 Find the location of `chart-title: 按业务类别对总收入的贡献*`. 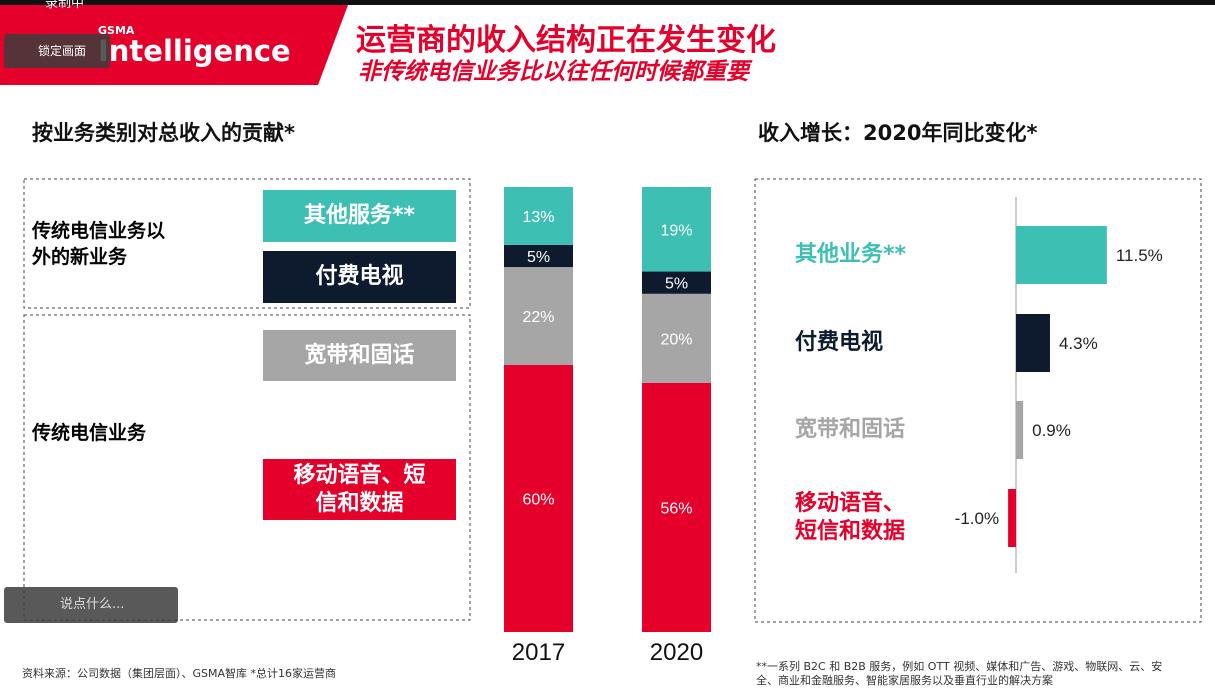

chart-title: 按业务类别对总收入的贡献* is located at coordinates (163, 133).